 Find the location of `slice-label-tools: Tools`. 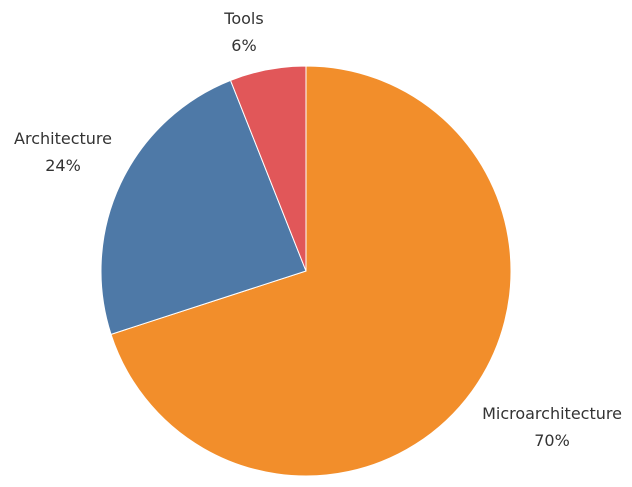

slice-label-tools: Tools is located at coordinates (243, 18).